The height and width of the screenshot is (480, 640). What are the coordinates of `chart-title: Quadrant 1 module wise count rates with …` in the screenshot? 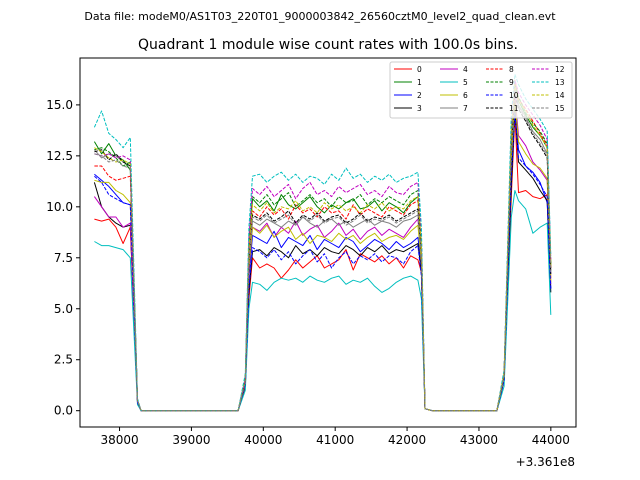 It's located at (328, 45).